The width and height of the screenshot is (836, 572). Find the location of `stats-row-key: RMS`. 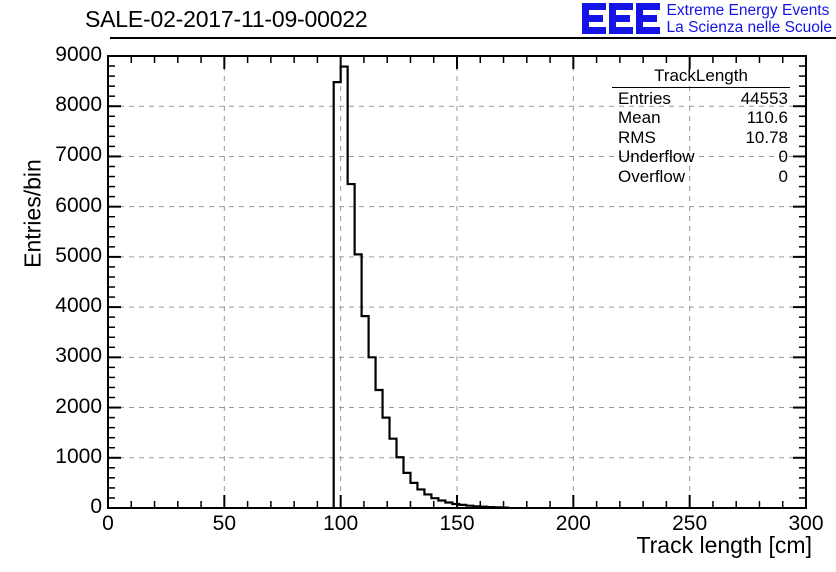

stats-row-key: RMS is located at coordinates (637, 137).